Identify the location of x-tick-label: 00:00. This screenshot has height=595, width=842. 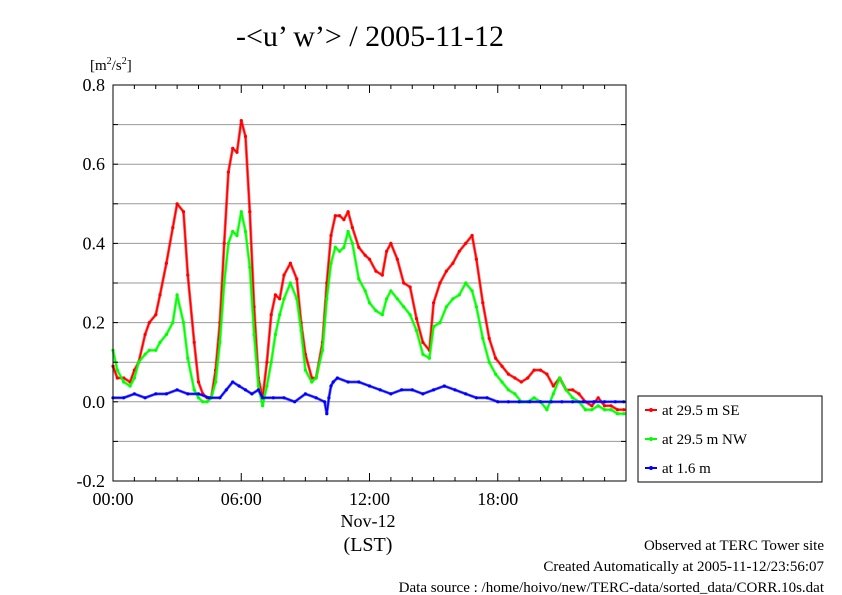
(112, 499).